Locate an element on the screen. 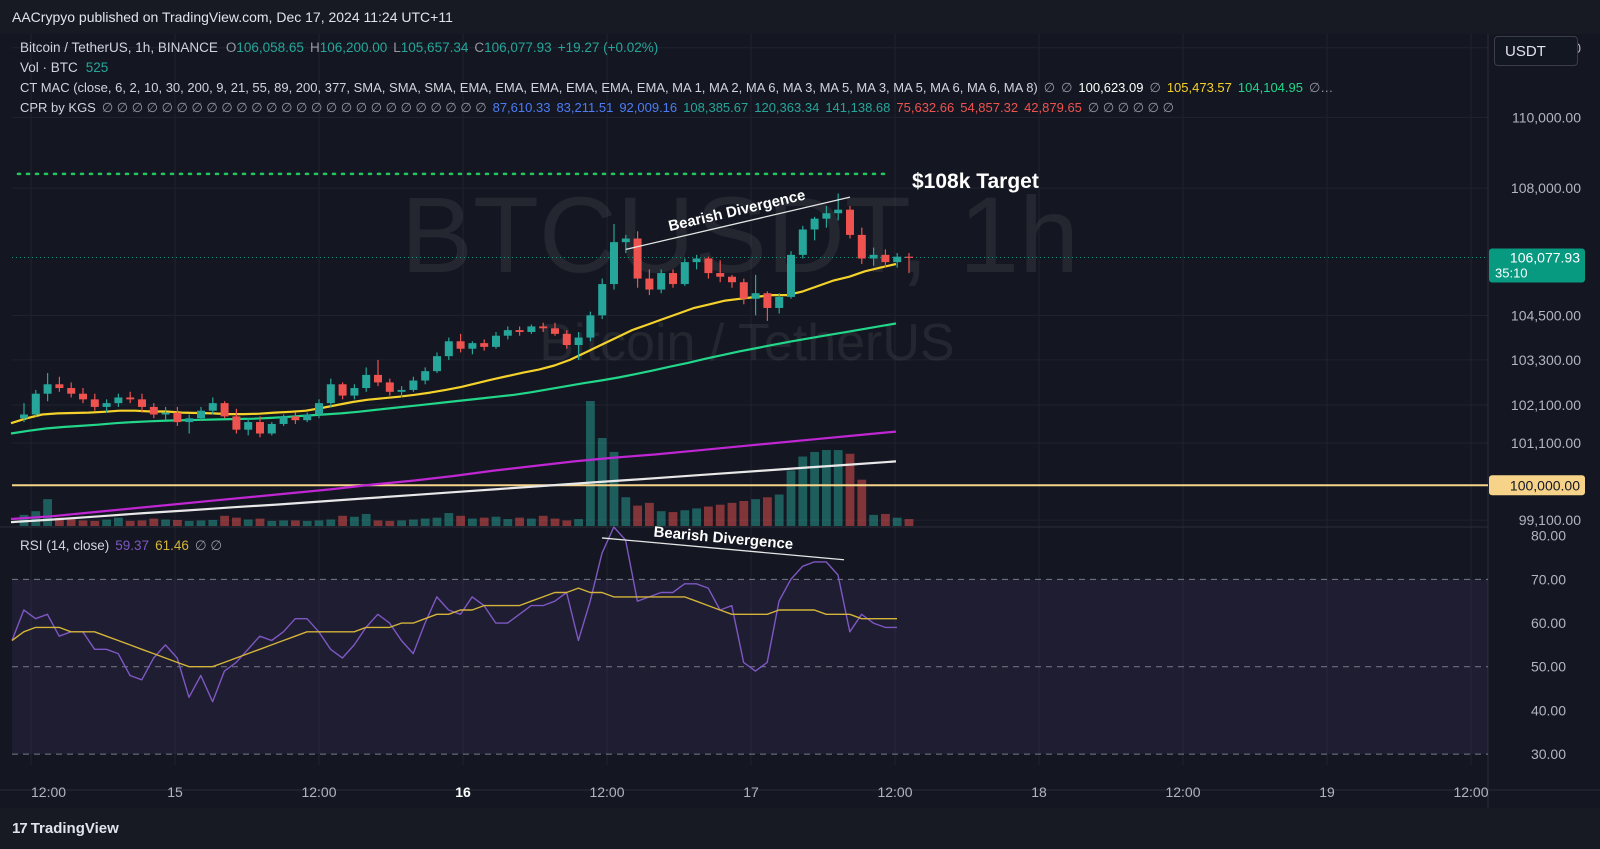 This screenshot has height=849, width=1600. volume-label: Vol · BTC is located at coordinates (49, 67).